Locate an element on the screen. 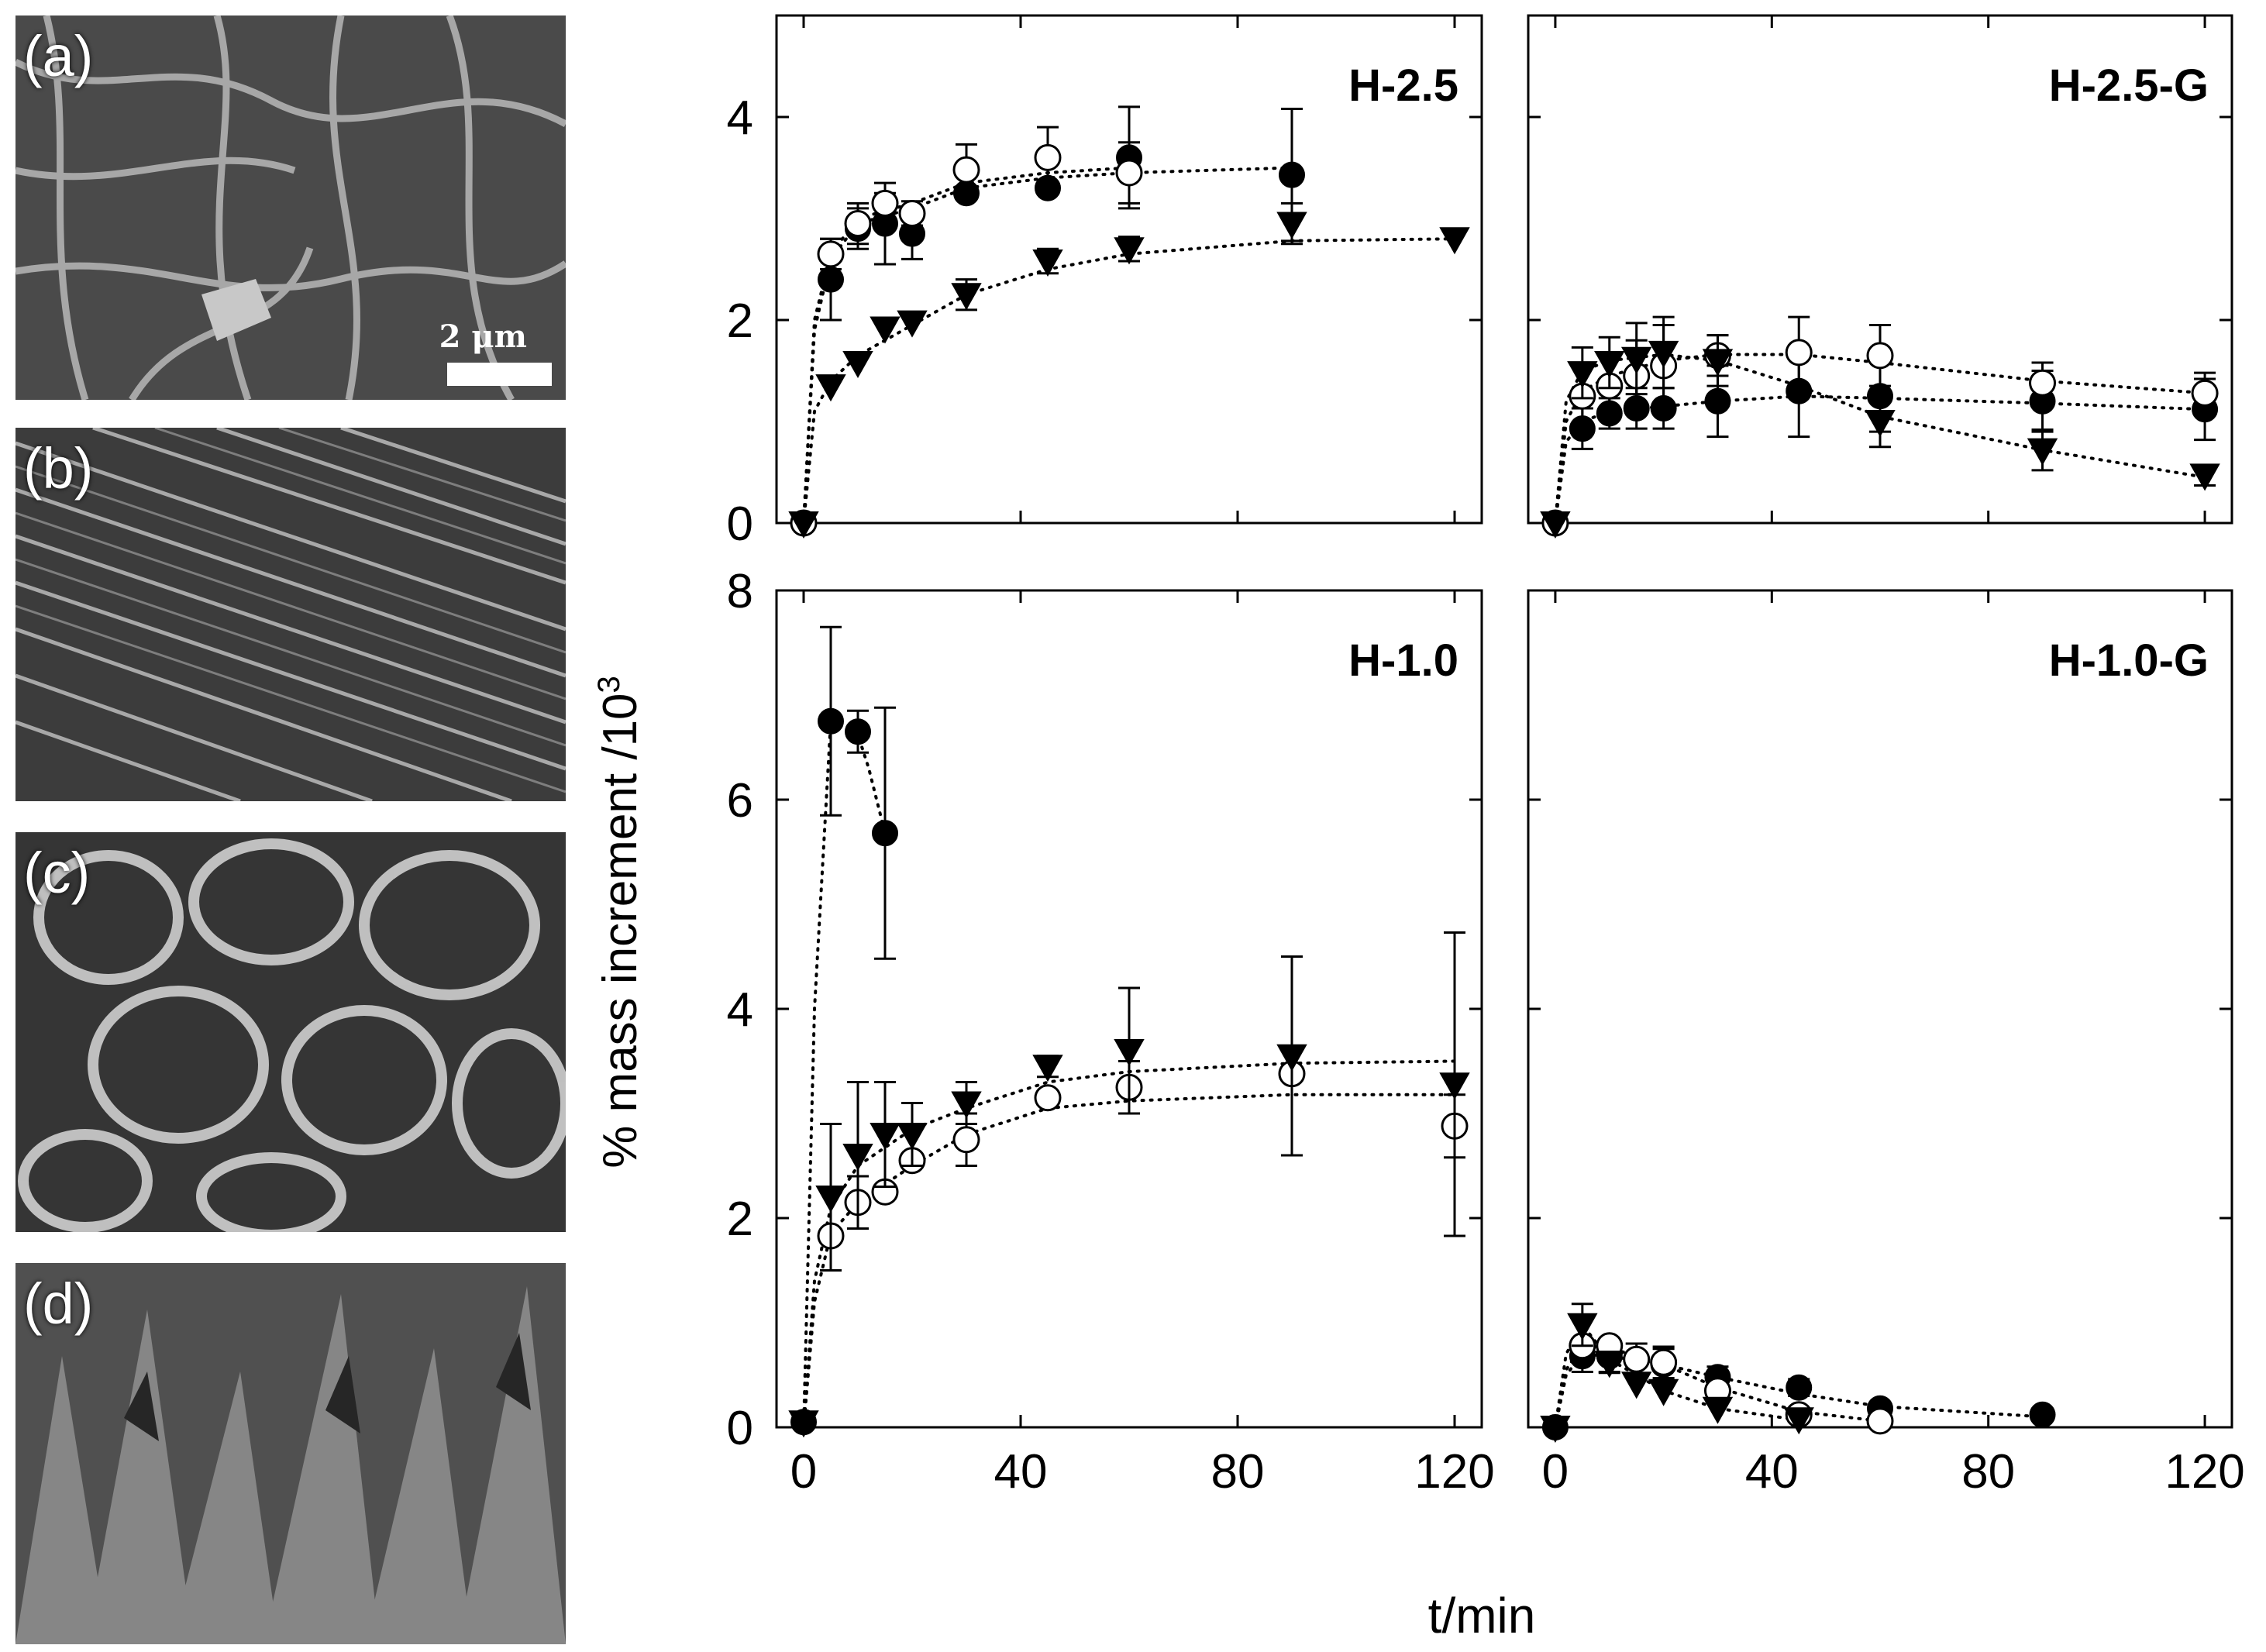  micrograph-d-image is located at coordinates (291, 1453).